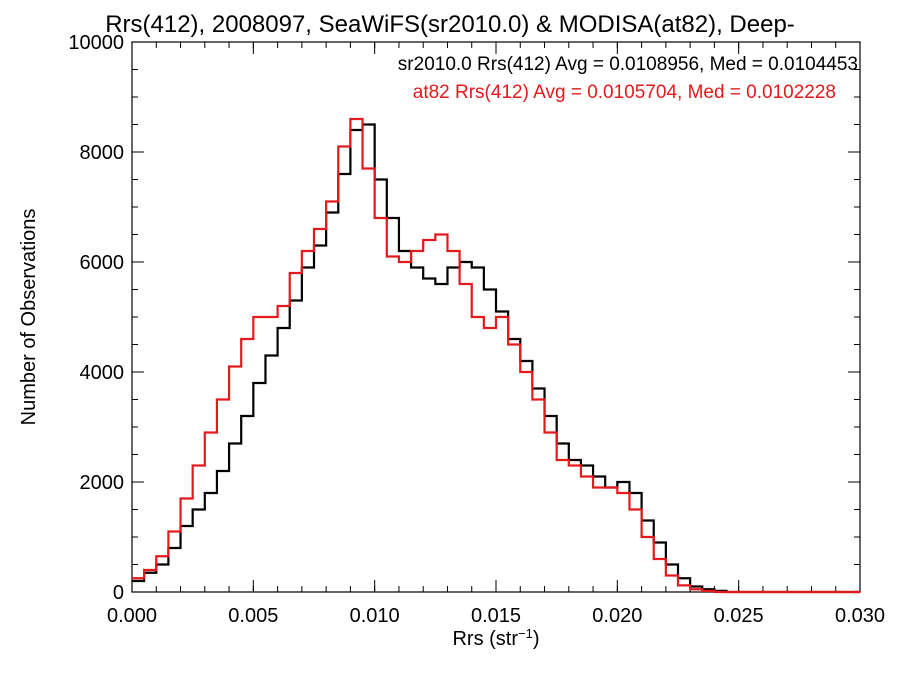  Describe the element at coordinates (536, 639) in the screenshot. I see `x-axis-label-end: )` at that location.